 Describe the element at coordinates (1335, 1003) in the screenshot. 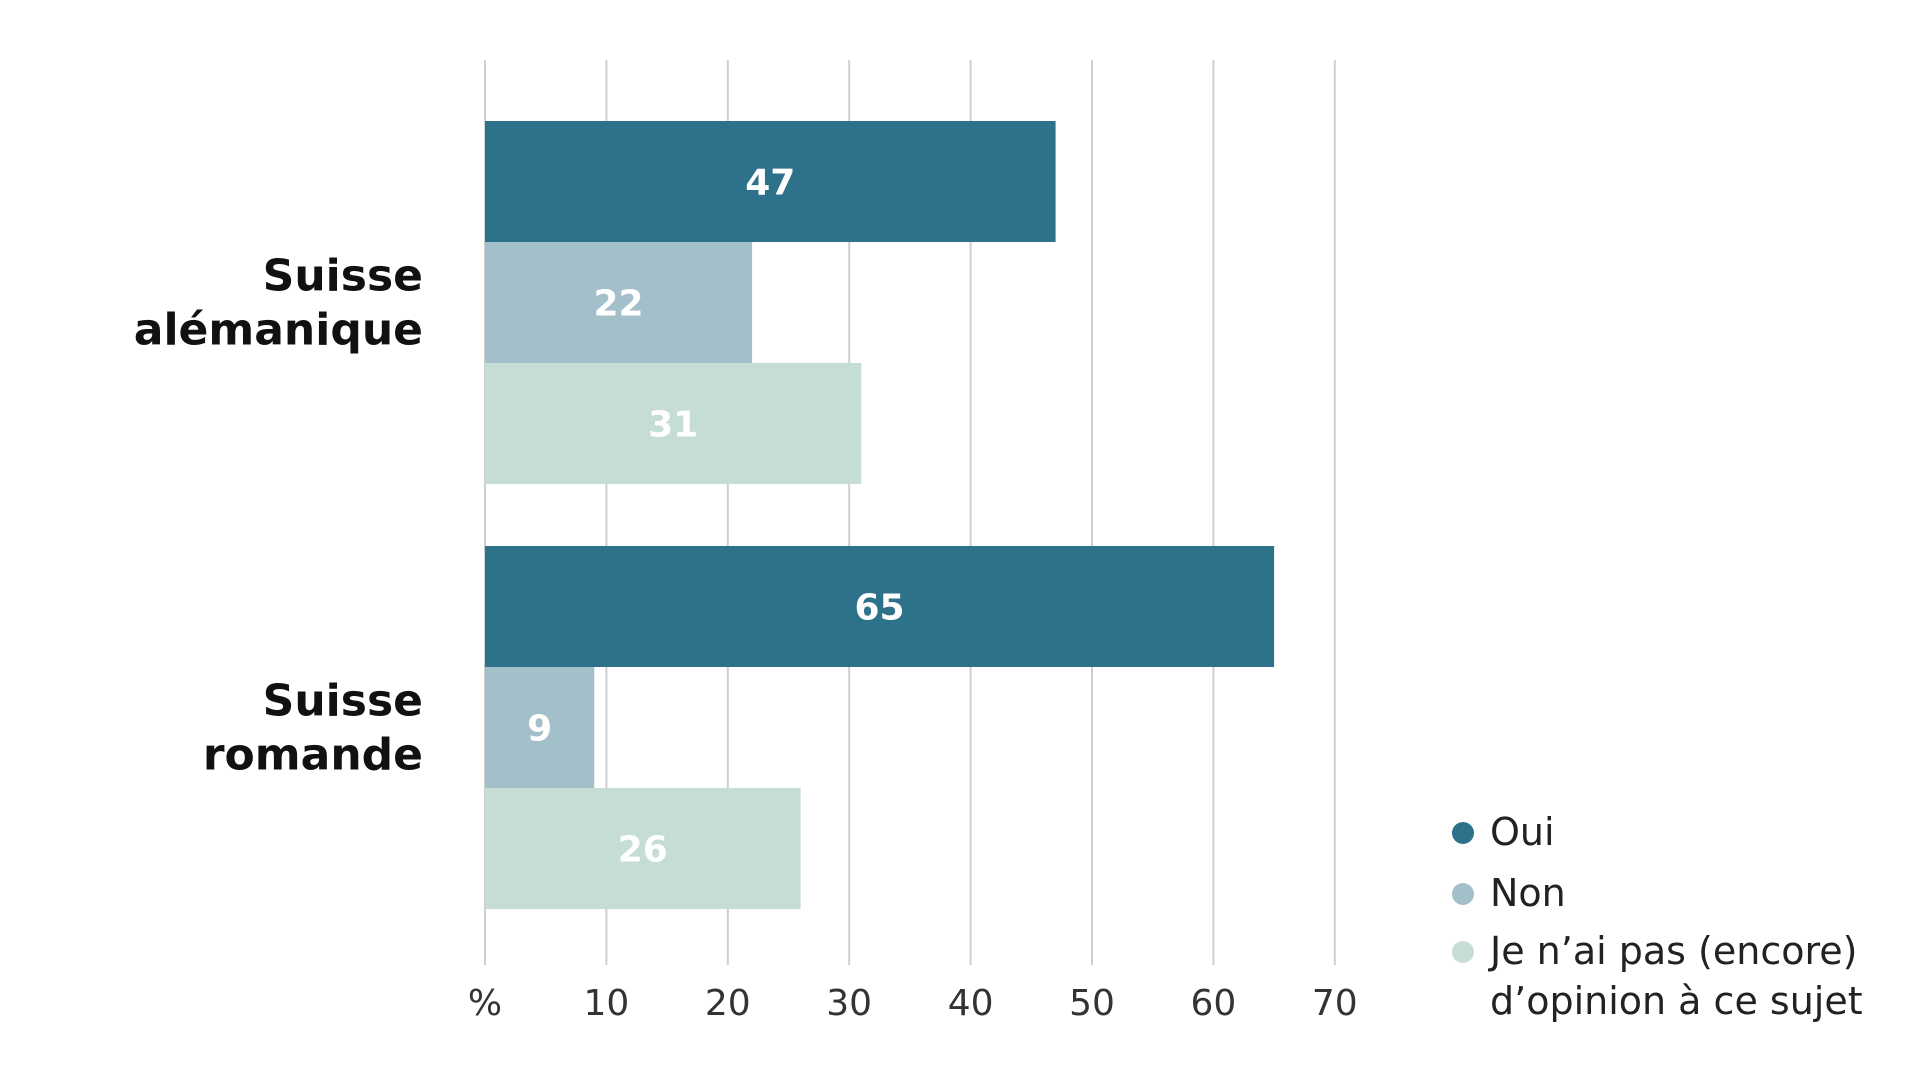

I see `x-tick-label: 70` at that location.